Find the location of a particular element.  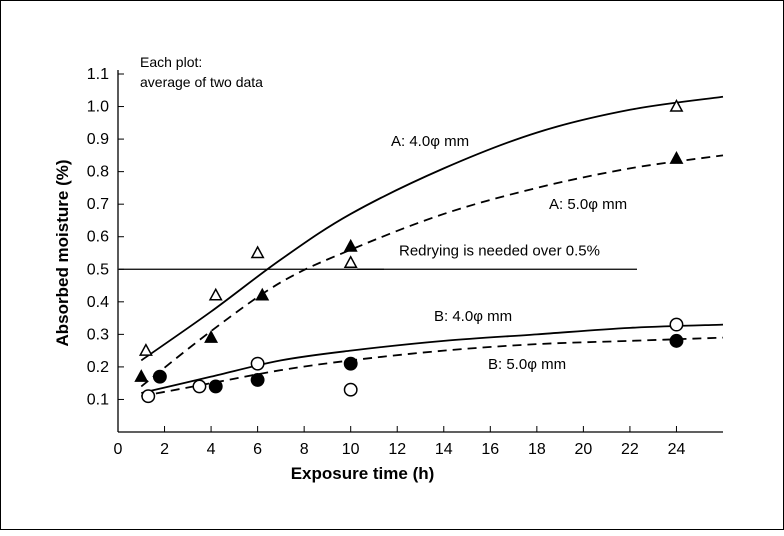

x-tick-label: 4 is located at coordinates (211, 449).